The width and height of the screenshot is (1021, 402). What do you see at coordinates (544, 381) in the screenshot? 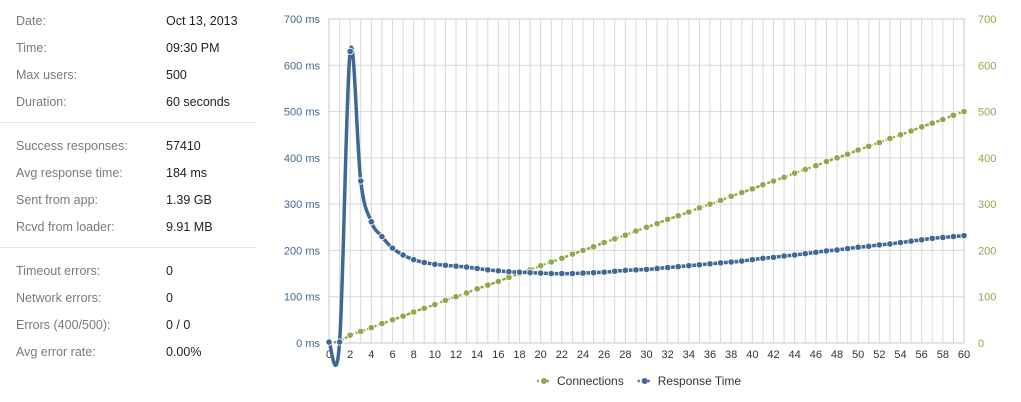
I see `legend-dot-marker` at bounding box center [544, 381].